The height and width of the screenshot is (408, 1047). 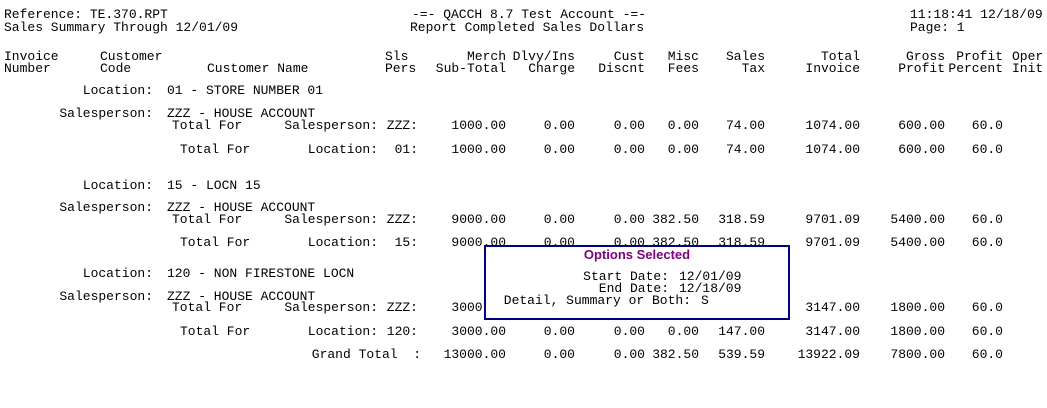 What do you see at coordinates (840, 56) in the screenshot?
I see `col-total-invoice: Total` at bounding box center [840, 56].